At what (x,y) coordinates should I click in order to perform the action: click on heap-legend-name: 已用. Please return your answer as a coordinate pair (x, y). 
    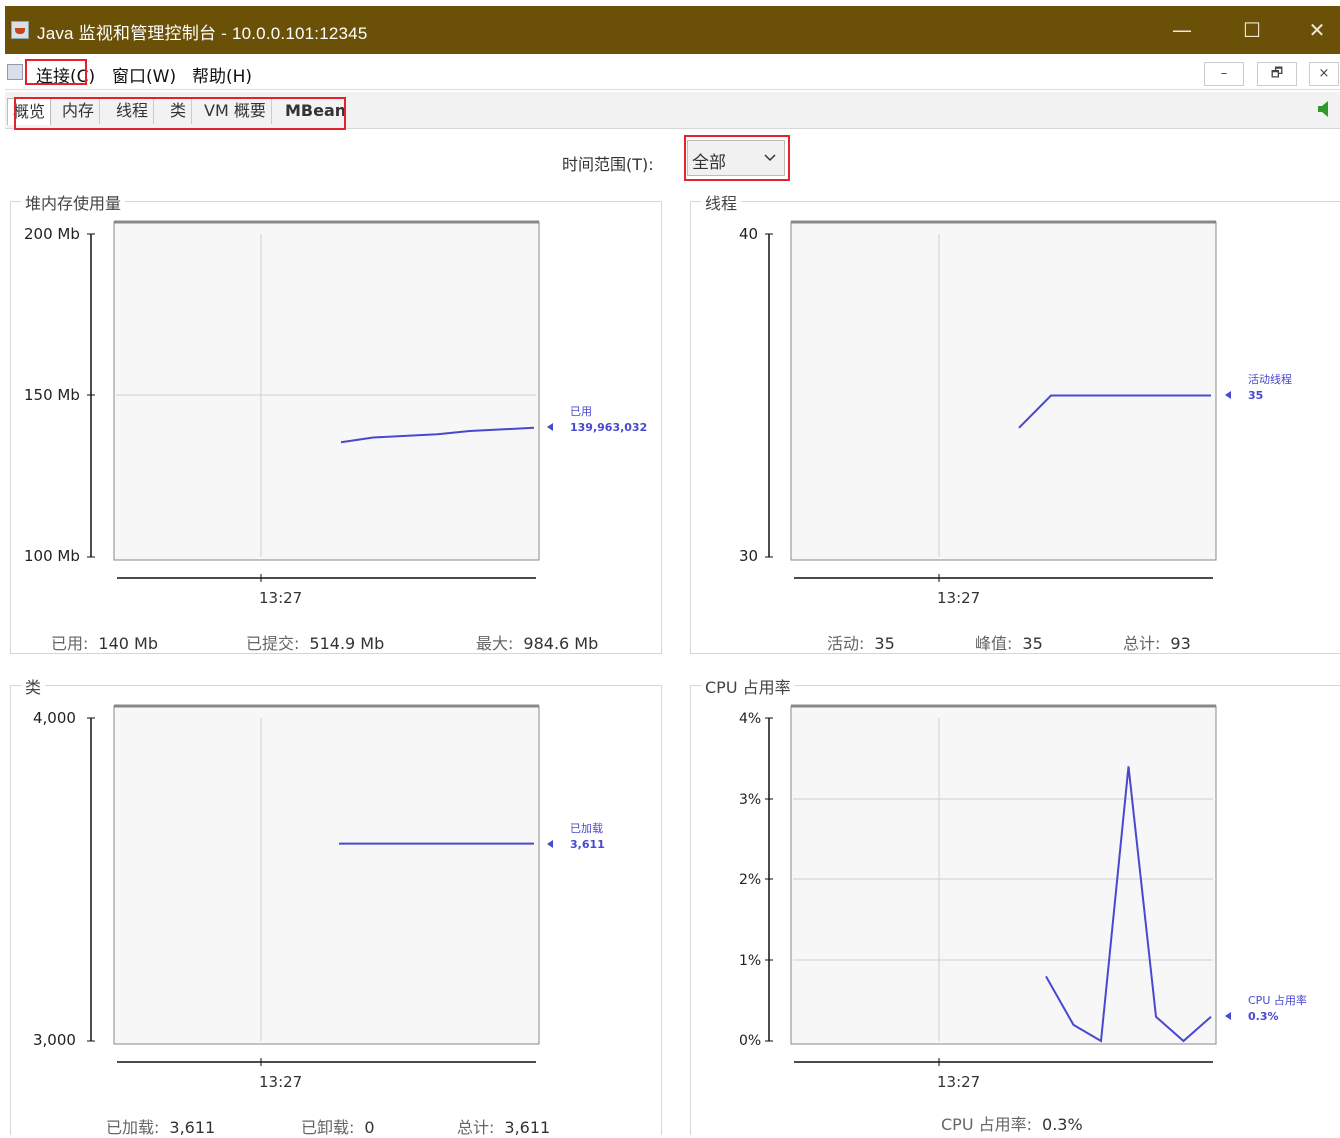
    Looking at the image, I should click on (581, 411).